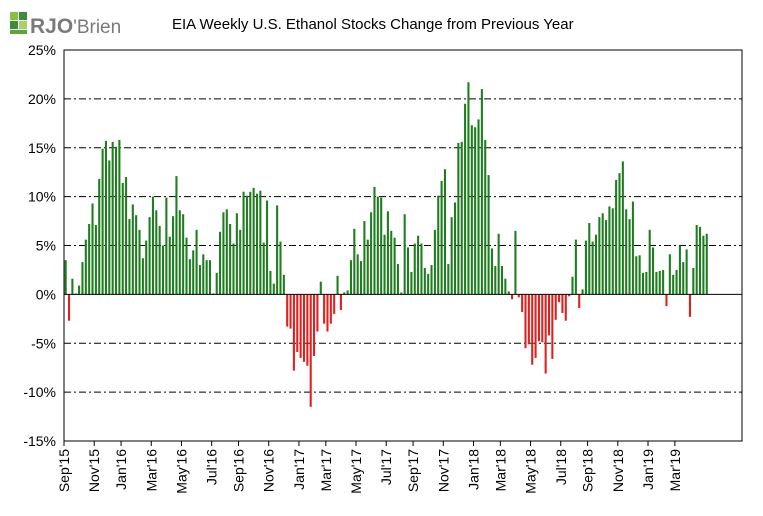 Image resolution: width=763 pixels, height=516 pixels. I want to click on x-tick-label: Mar'17, so click(326, 470).